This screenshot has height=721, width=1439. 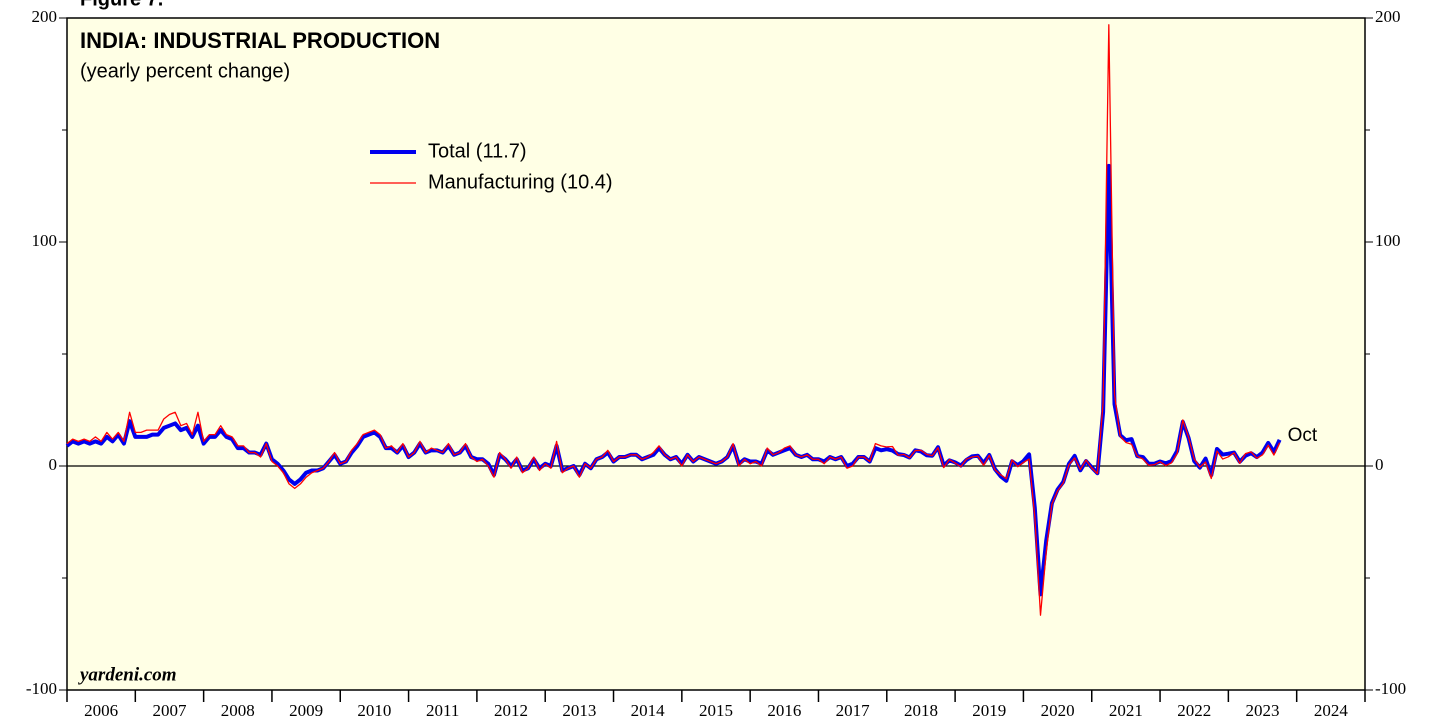 What do you see at coordinates (921, 710) in the screenshot?
I see `x-tick-label: 2018` at bounding box center [921, 710].